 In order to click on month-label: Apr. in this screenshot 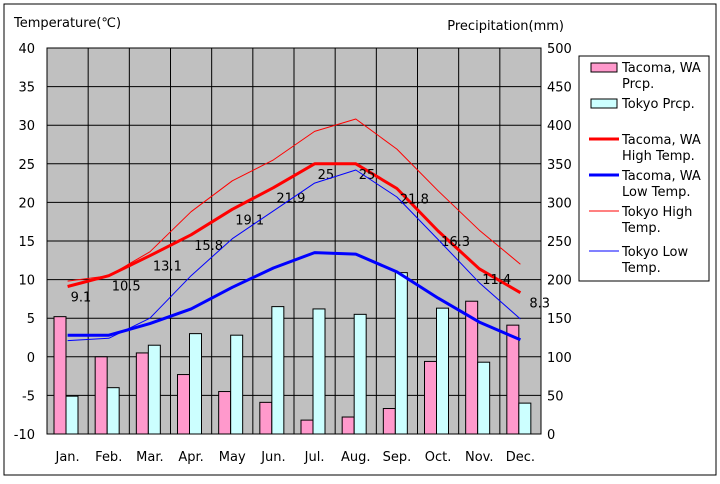, I will do `click(190, 457)`.